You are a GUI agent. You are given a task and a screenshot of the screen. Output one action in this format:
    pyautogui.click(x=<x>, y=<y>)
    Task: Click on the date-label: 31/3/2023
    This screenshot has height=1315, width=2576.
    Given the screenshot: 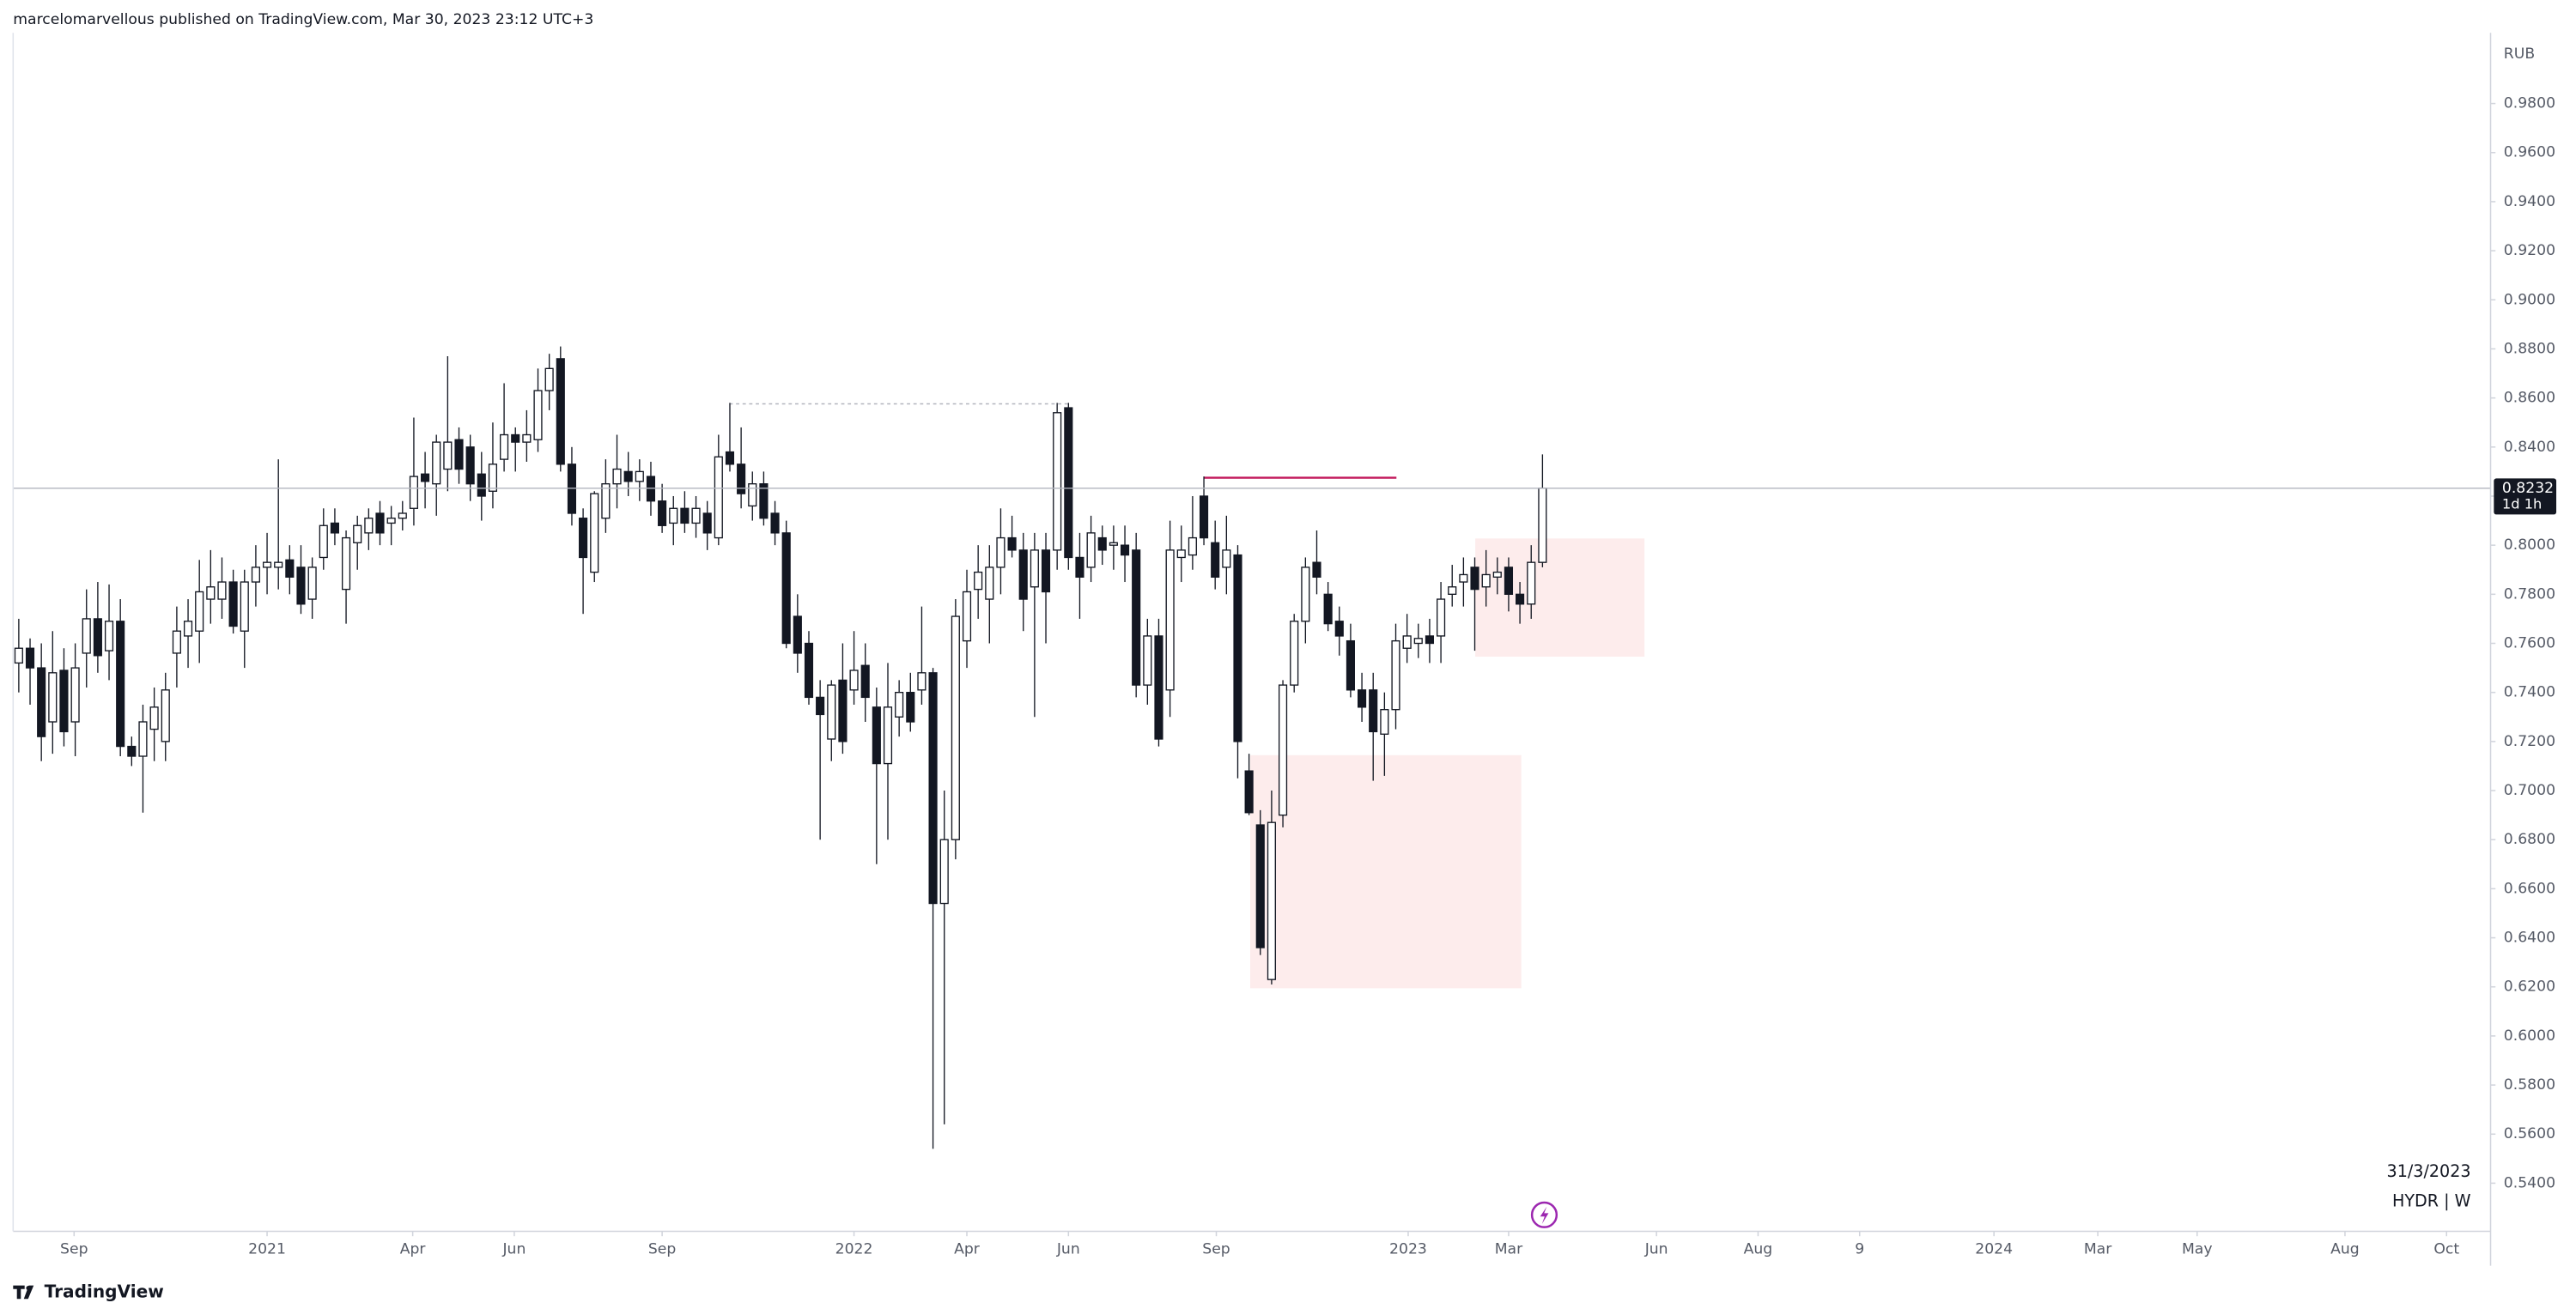 What is the action you would take?
    pyautogui.click(x=2429, y=1171)
    